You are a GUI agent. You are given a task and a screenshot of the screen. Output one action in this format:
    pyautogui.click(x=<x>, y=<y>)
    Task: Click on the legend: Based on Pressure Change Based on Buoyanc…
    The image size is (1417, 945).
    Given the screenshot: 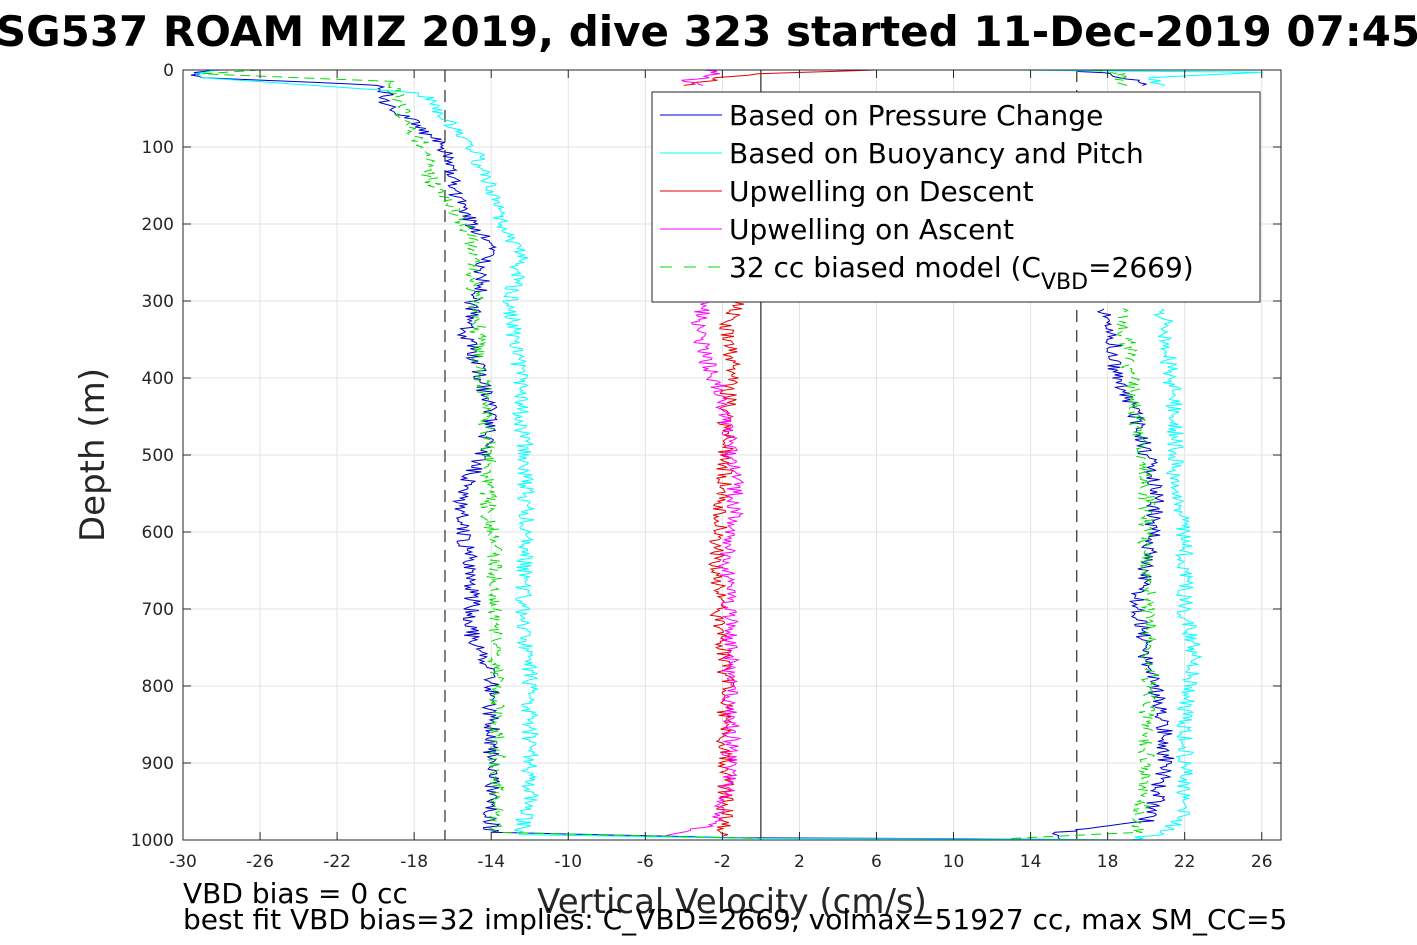 What is the action you would take?
    pyautogui.click(x=956, y=197)
    